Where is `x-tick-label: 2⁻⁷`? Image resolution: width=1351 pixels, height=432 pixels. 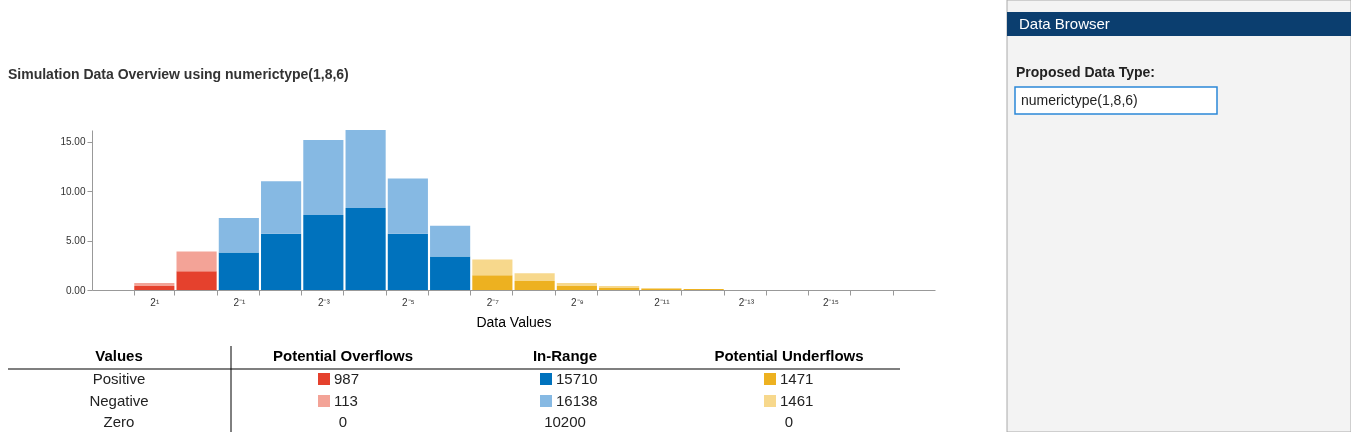
x-tick-label: 2⁻⁷ is located at coordinates (493, 302).